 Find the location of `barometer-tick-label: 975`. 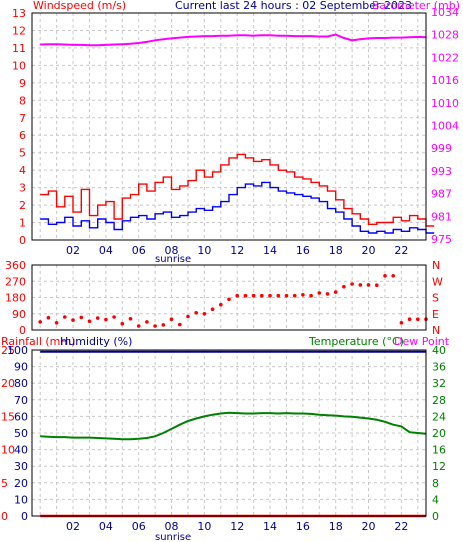

barometer-tick-label: 975 is located at coordinates (441, 239).